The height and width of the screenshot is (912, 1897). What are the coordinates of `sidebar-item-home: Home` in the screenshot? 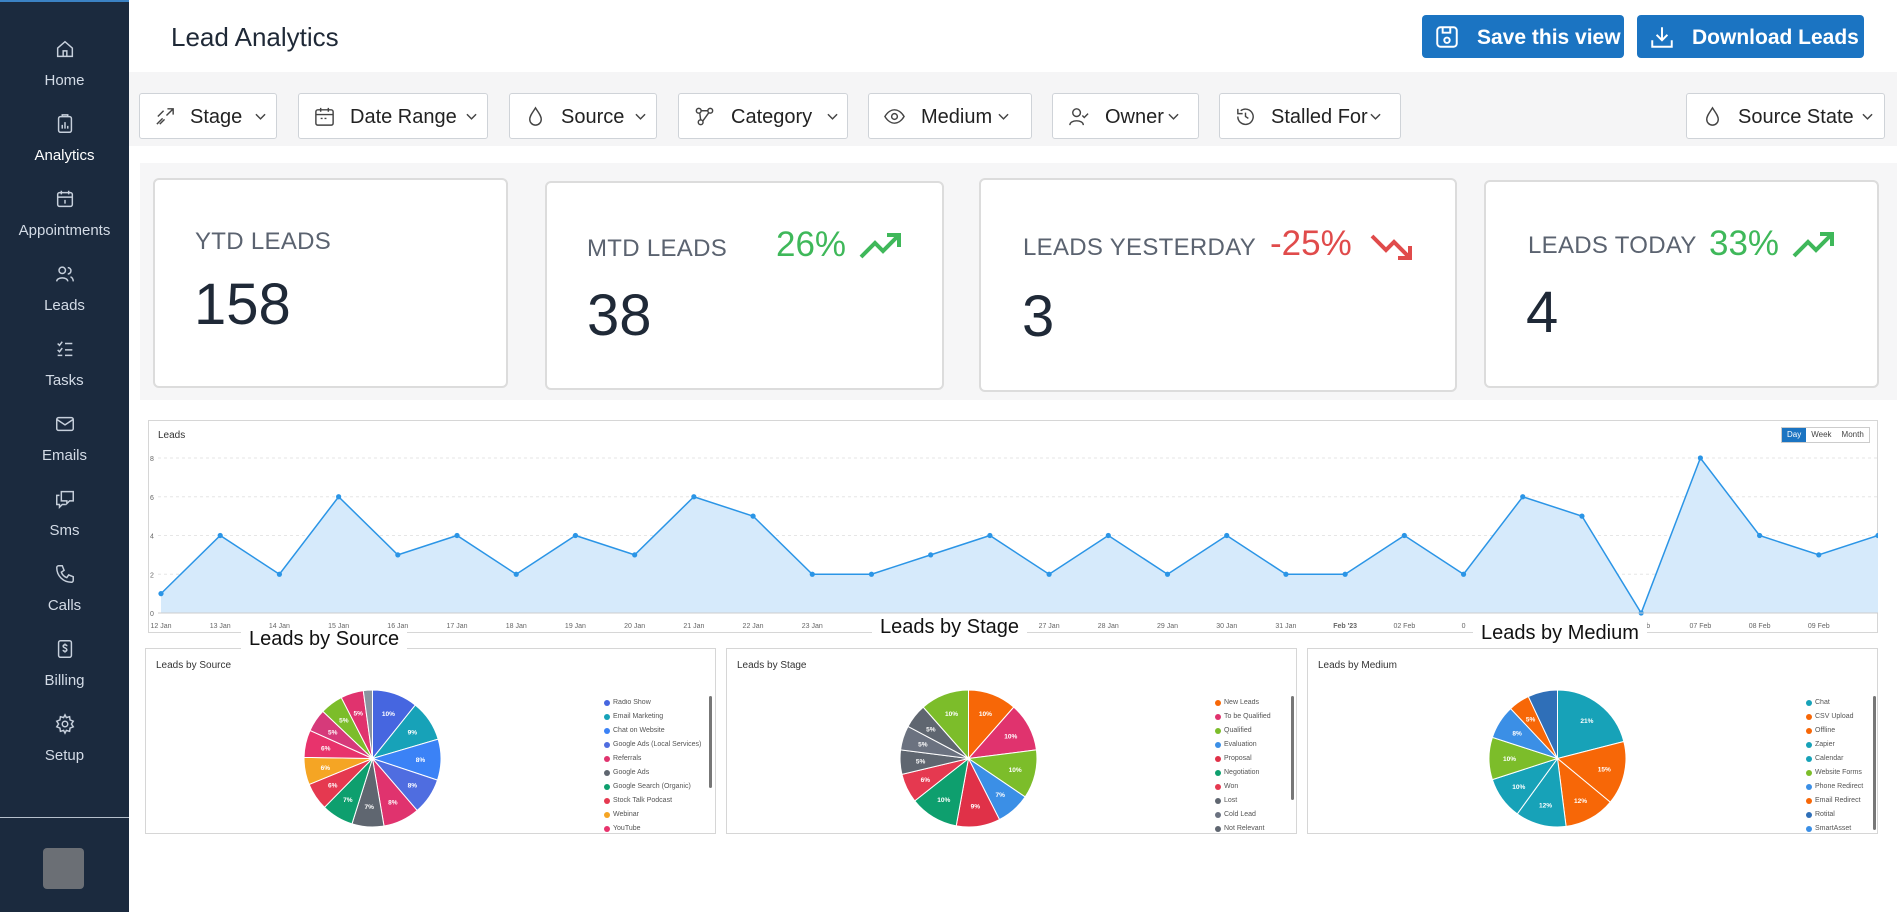 It's located at (64, 73).